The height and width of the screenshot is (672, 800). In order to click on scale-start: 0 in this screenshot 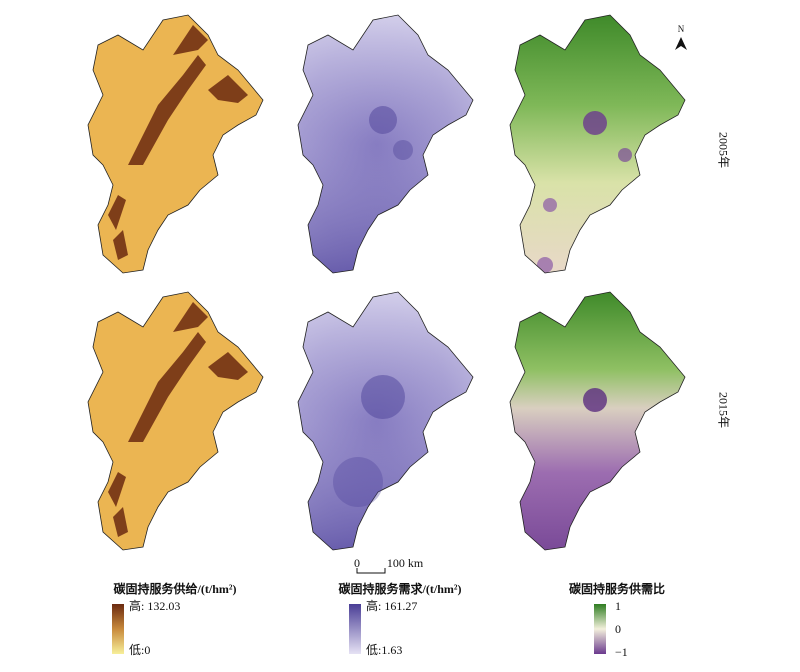, I will do `click(357, 563)`.